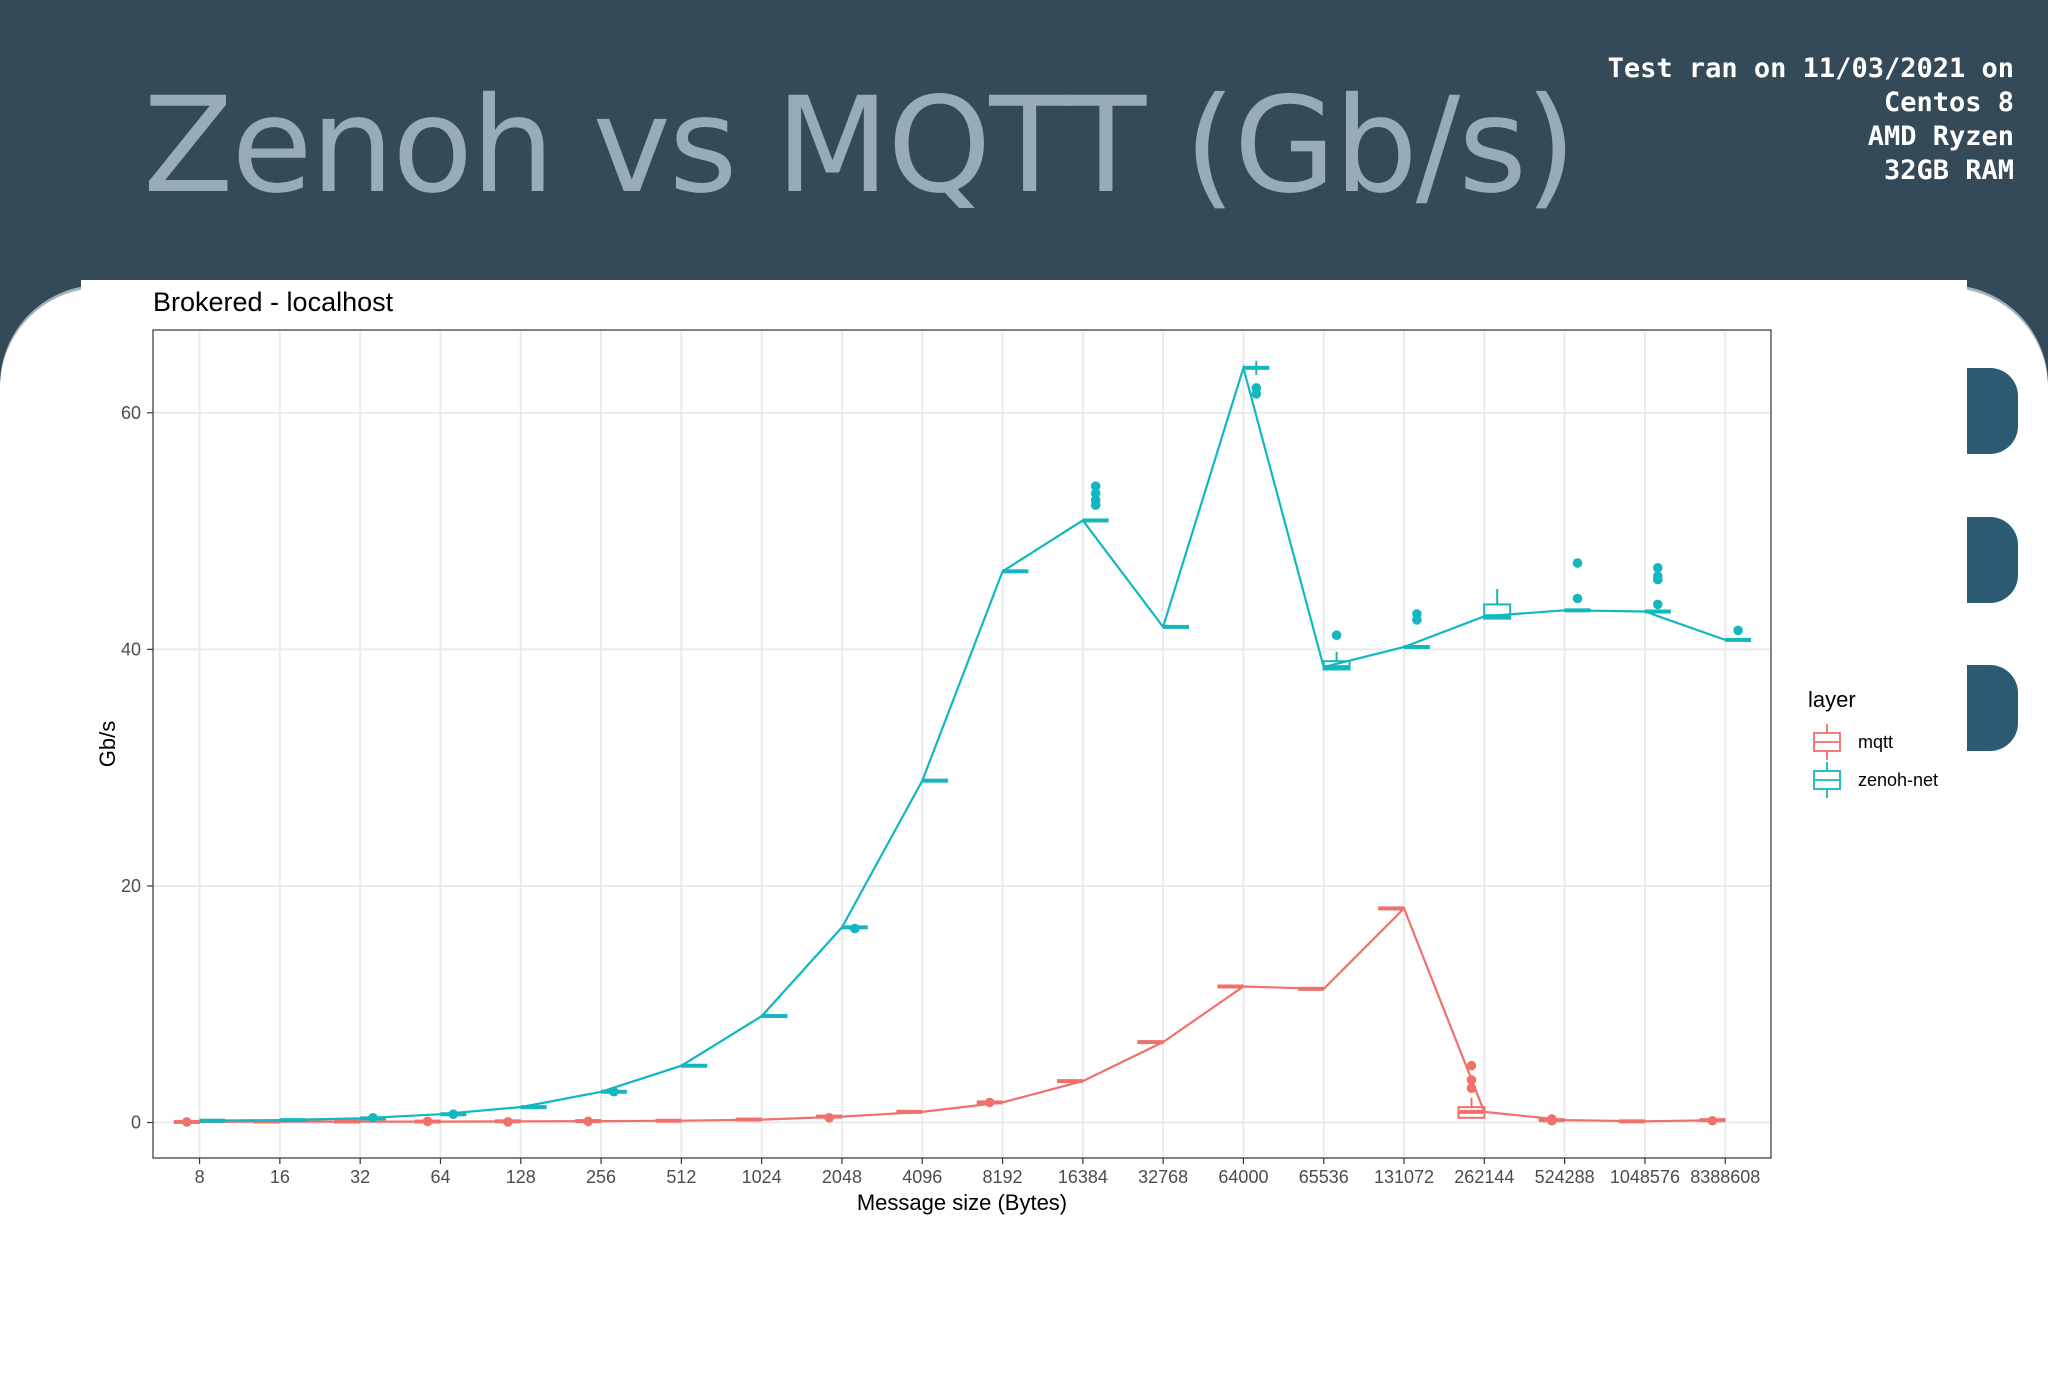 This screenshot has width=2048, height=1388. Describe the element at coordinates (601, 1177) in the screenshot. I see `x-tick-label: 256` at that location.